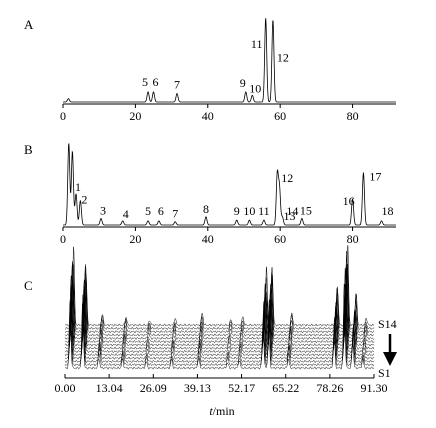 This screenshot has width=436, height=428. What do you see at coordinates (28, 285) in the screenshot?
I see `panel-letter-c: C` at bounding box center [28, 285].